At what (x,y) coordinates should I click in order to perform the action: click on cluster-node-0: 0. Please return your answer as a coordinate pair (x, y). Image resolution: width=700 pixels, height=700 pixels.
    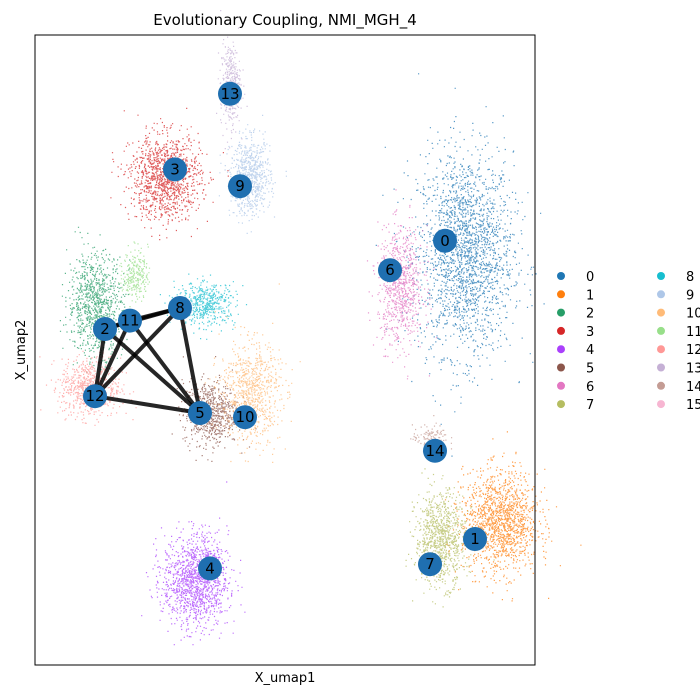
    Looking at the image, I should click on (445, 240).